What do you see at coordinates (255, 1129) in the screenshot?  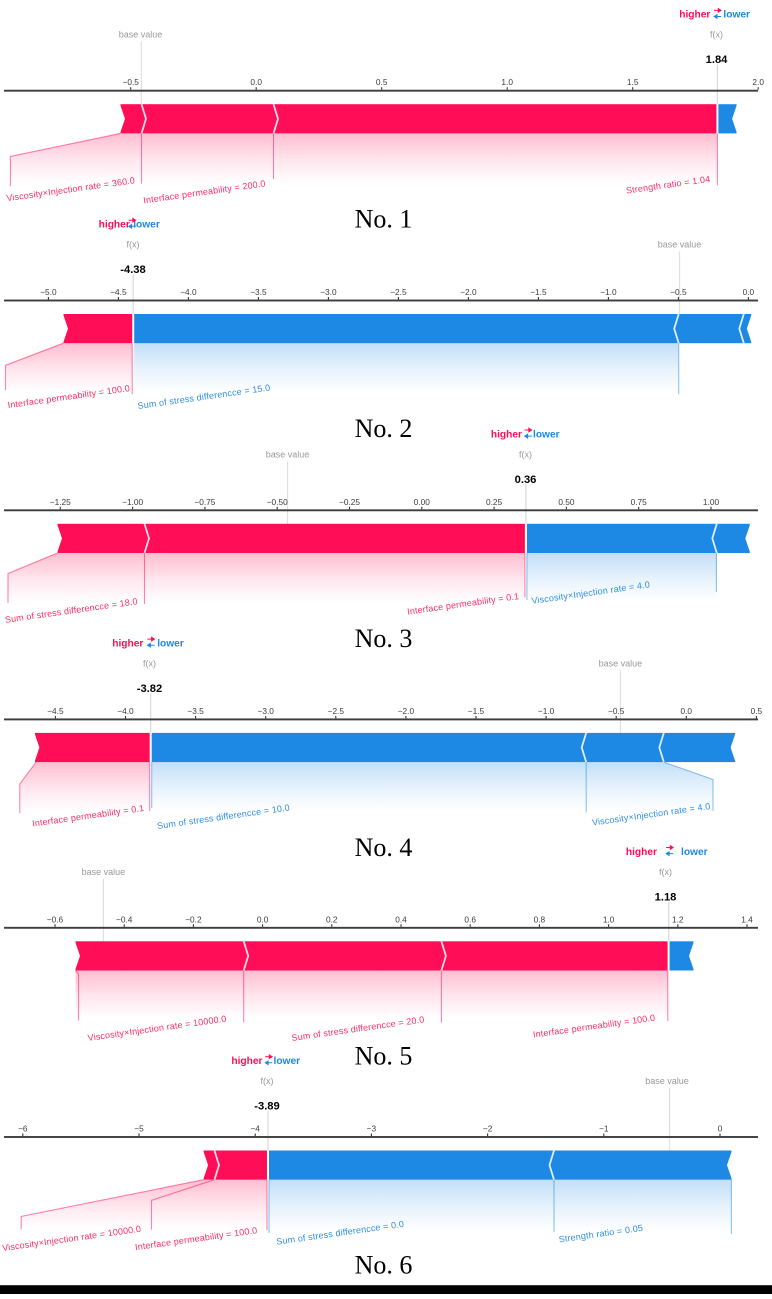 I see `svg-text: −4` at bounding box center [255, 1129].